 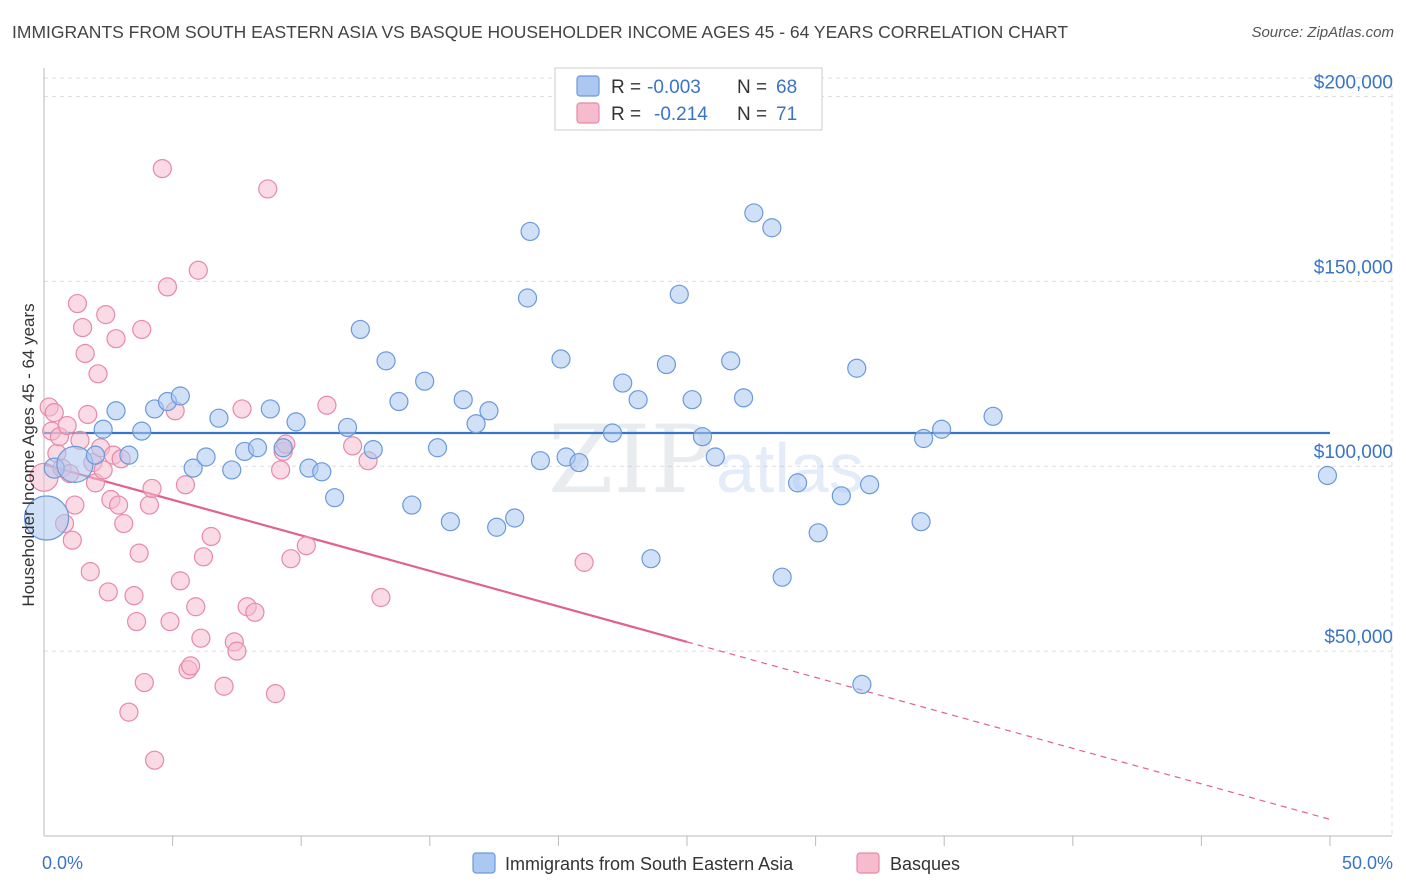 What do you see at coordinates (626, 114) in the screenshot?
I see `legend-r-label-2: R =` at bounding box center [626, 114].